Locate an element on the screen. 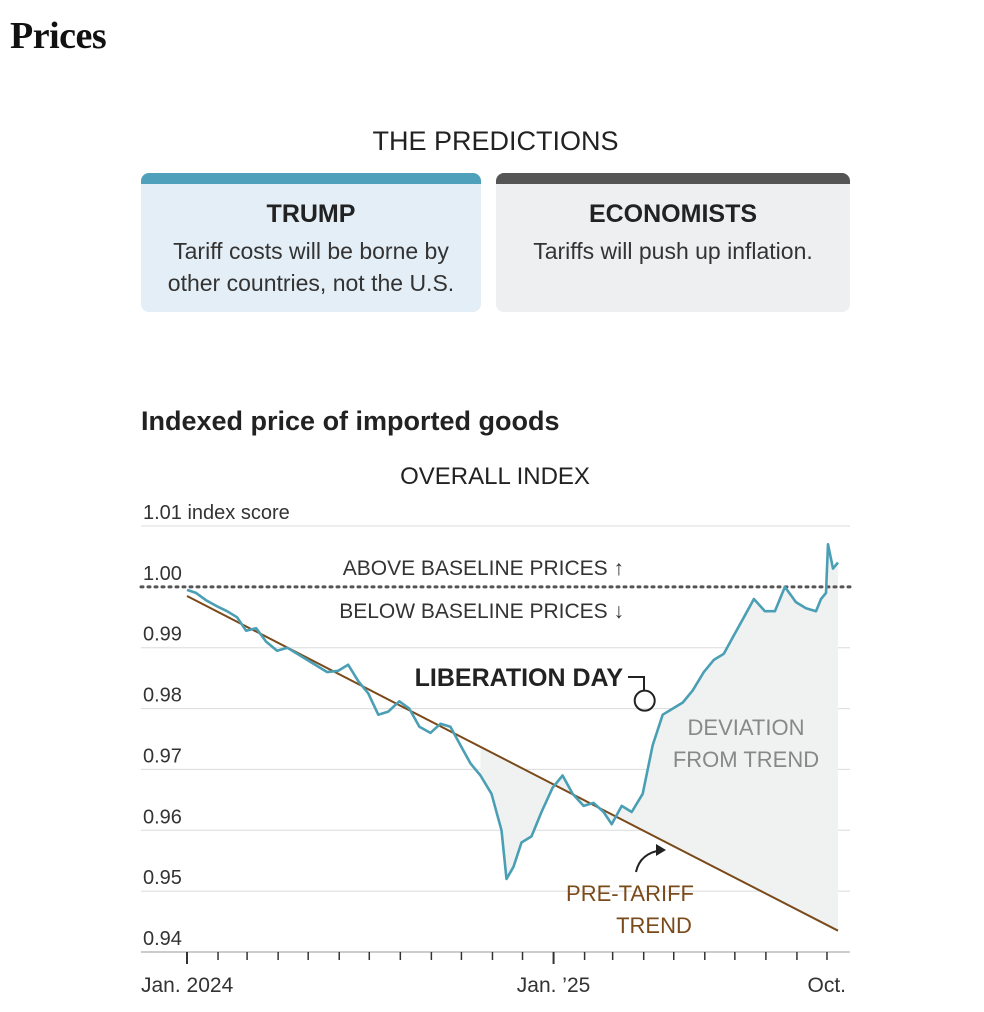 The height and width of the screenshot is (1012, 984). chart-subtitle: OVERALL INDEX is located at coordinates (495, 476).